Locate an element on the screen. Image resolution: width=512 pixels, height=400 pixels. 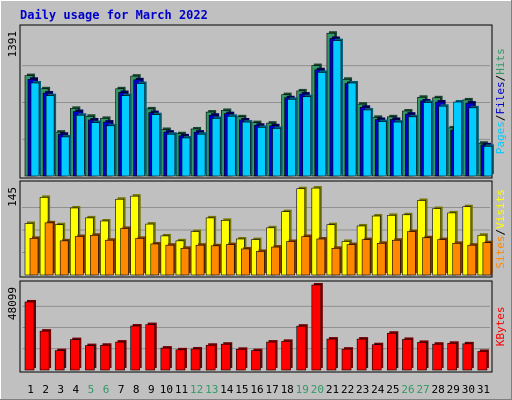
x-tick-label: 23 is located at coordinates (362, 389).